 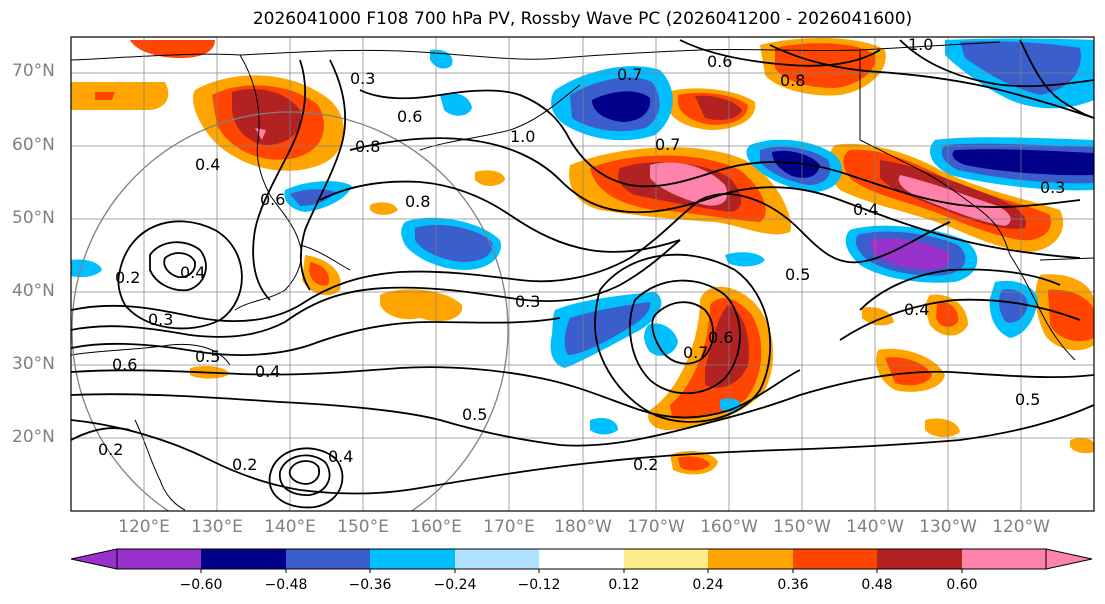 I want to click on lat-label-50n: 50°N, so click(x=33, y=218).